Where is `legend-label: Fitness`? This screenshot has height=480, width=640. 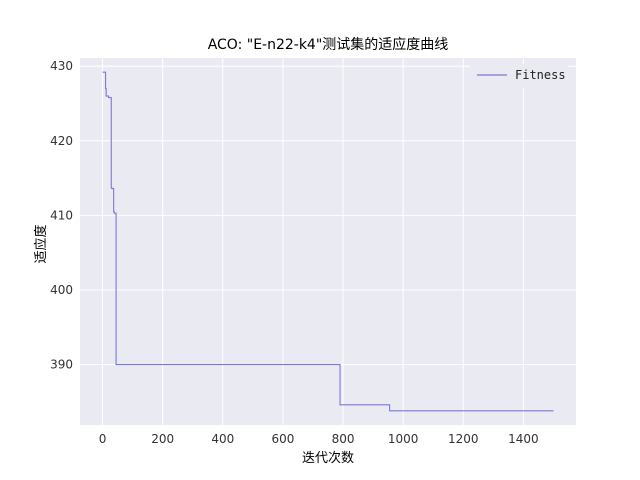 legend-label: Fitness is located at coordinates (540, 75).